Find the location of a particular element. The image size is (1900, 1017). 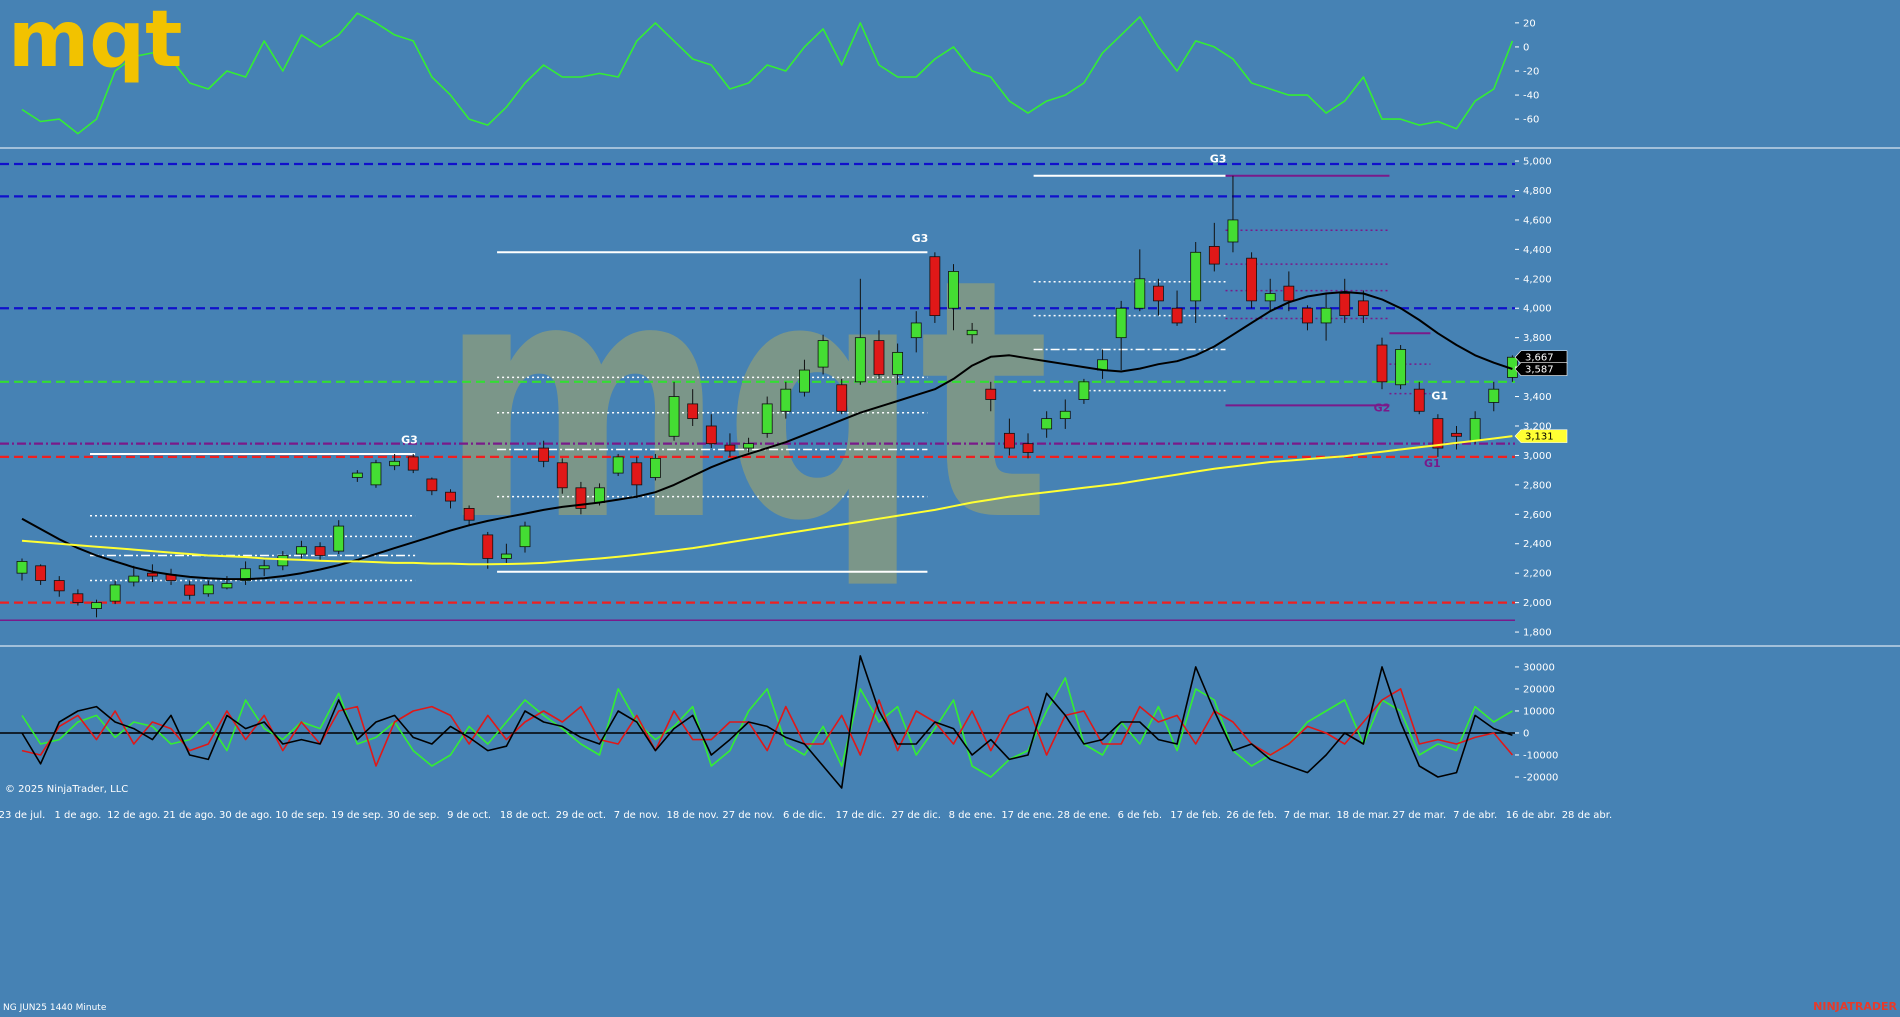

logo: mqt is located at coordinates (95, 42).